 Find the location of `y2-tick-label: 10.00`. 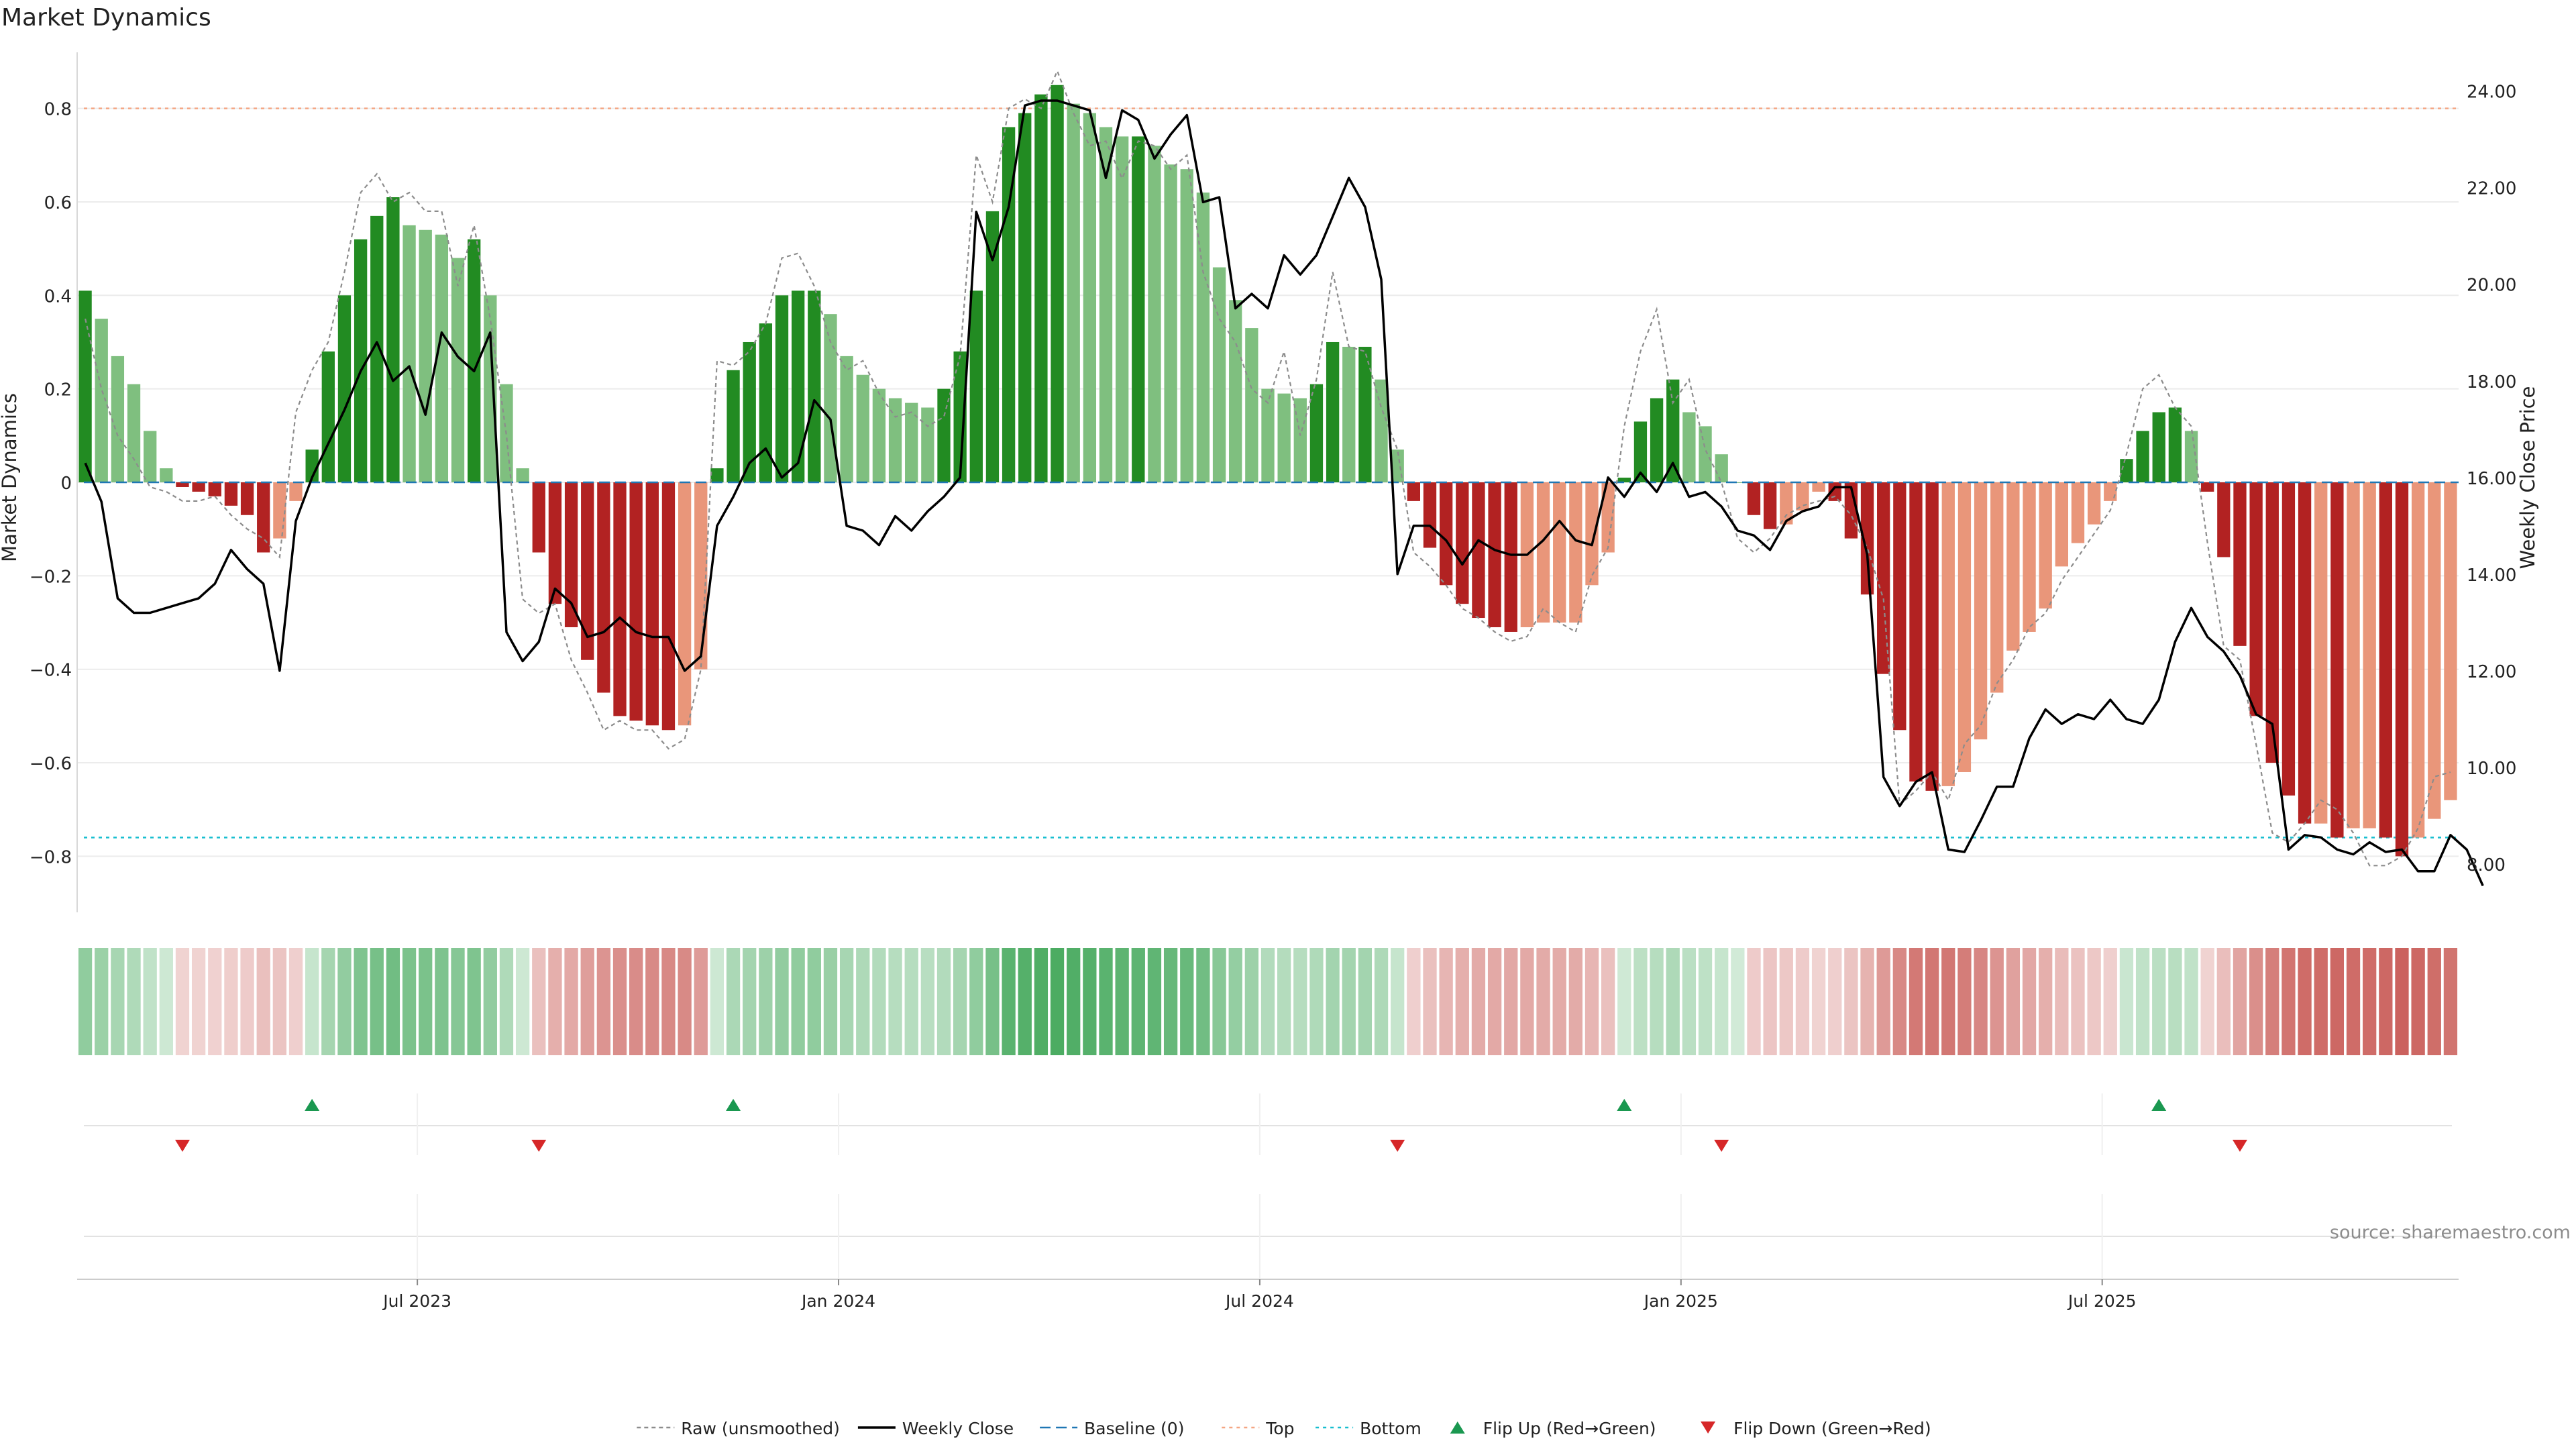

y2-tick-label: 10.00 is located at coordinates (2491, 769).